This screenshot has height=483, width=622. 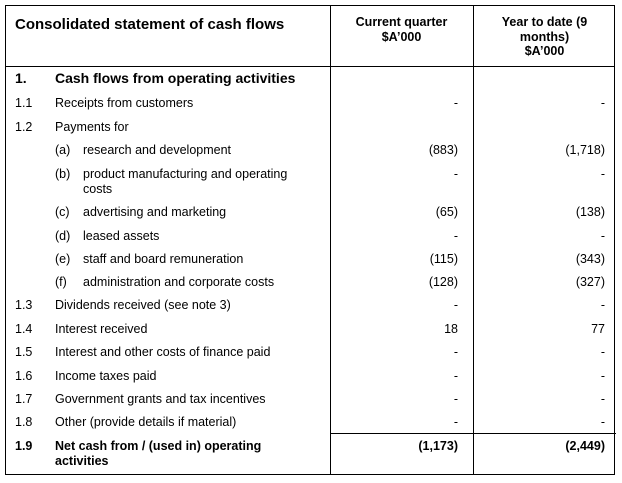 I want to click on sub-item-letter: (f), so click(x=61, y=282).